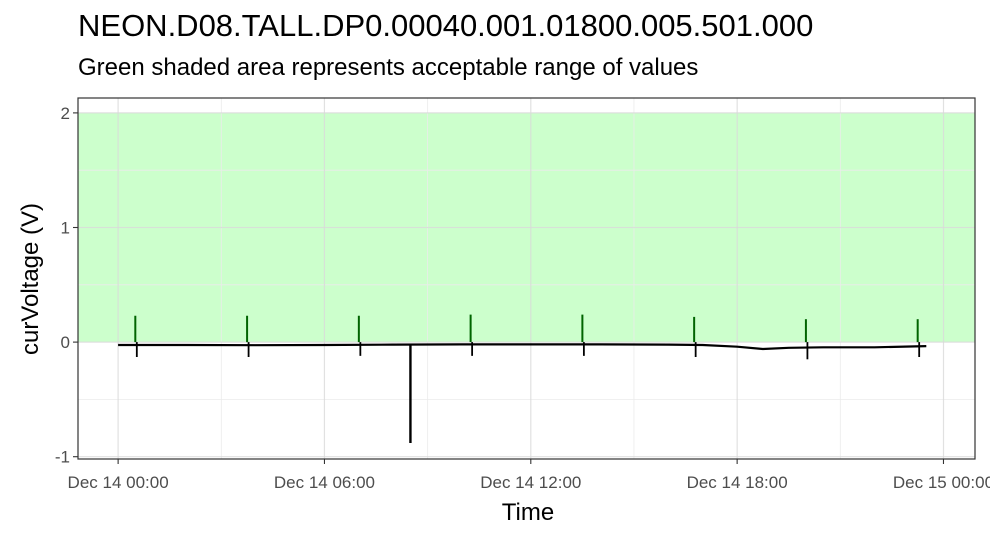 The width and height of the screenshot is (990, 540). I want to click on x-tick-label: Dec 14 06:00, so click(324, 482).